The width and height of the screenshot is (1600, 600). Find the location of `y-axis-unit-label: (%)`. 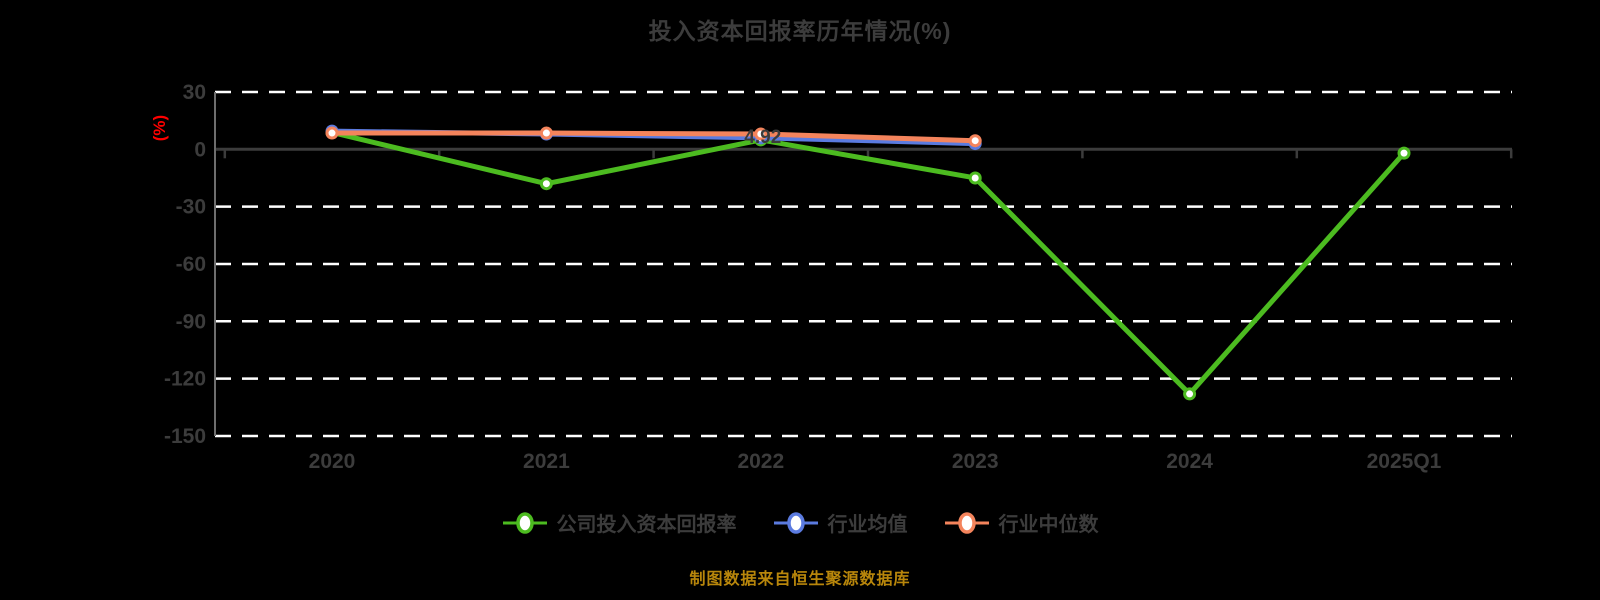

y-axis-unit-label: (%) is located at coordinates (159, 128).